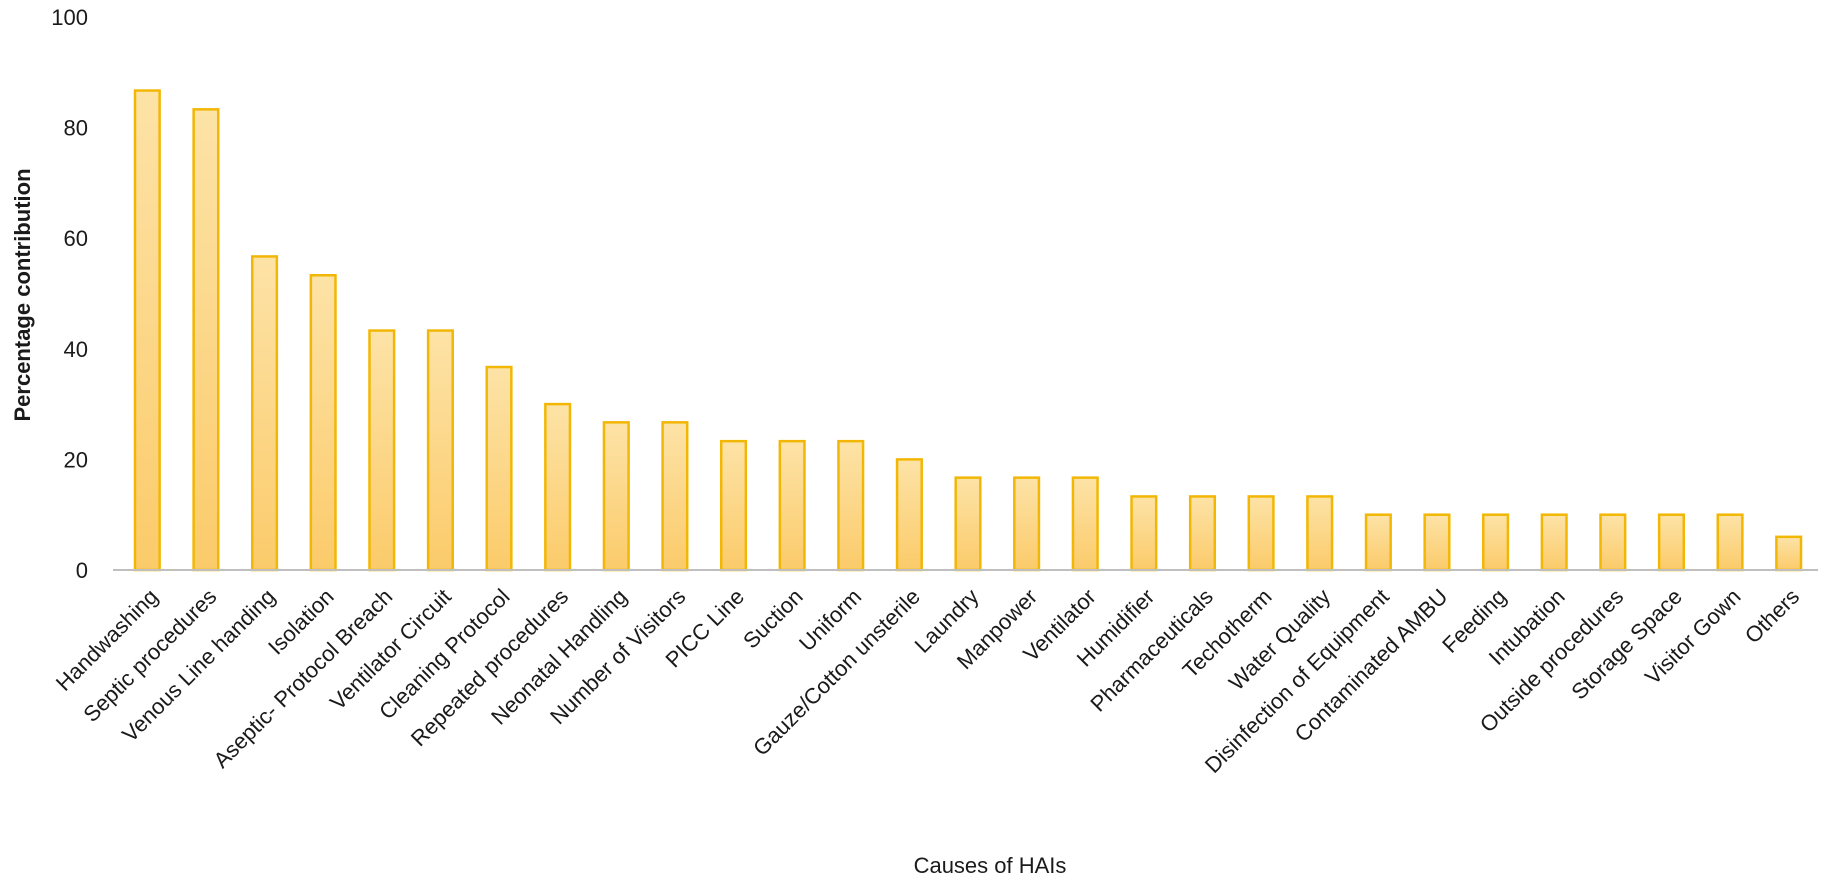  Describe the element at coordinates (82, 570) in the screenshot. I see `y-tick-label: 0` at that location.